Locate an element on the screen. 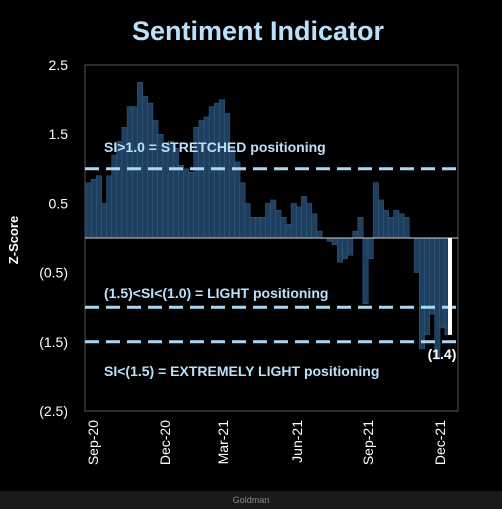 This screenshot has width=502, height=509. y-tick-label: (0.5) is located at coordinates (53, 273).